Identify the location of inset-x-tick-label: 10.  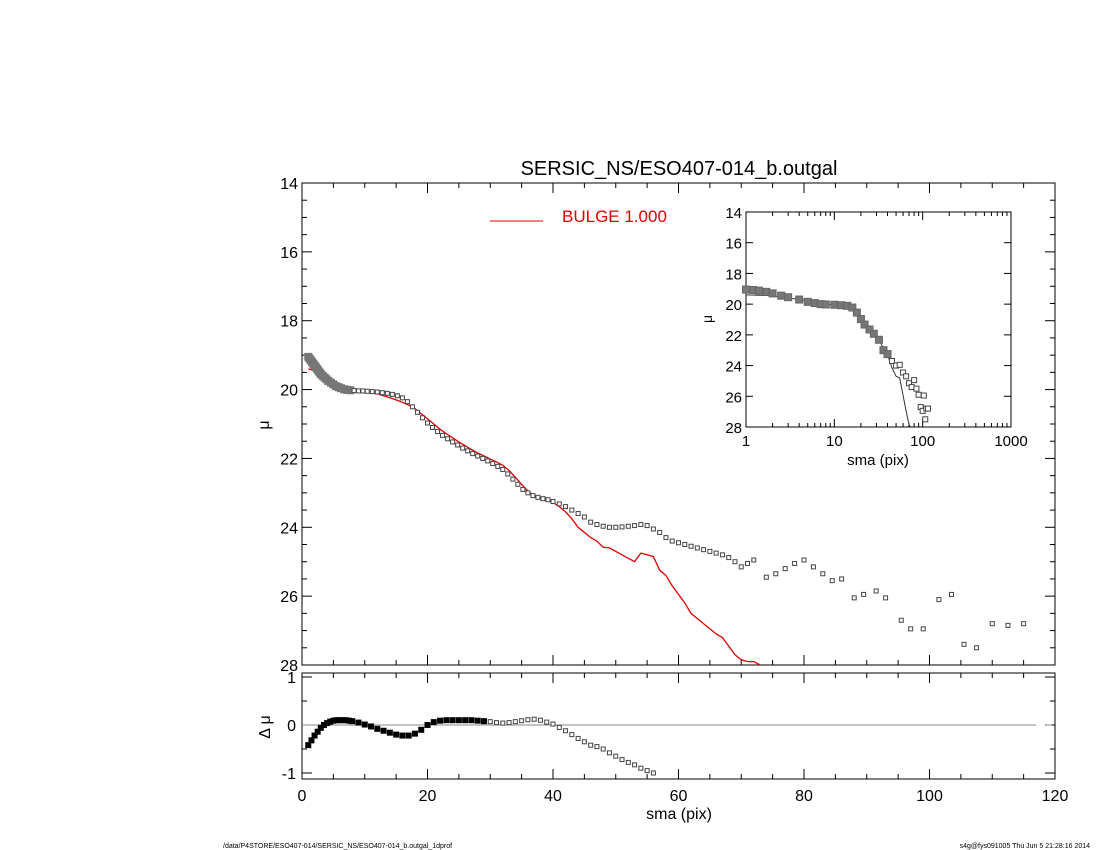
(834, 441).